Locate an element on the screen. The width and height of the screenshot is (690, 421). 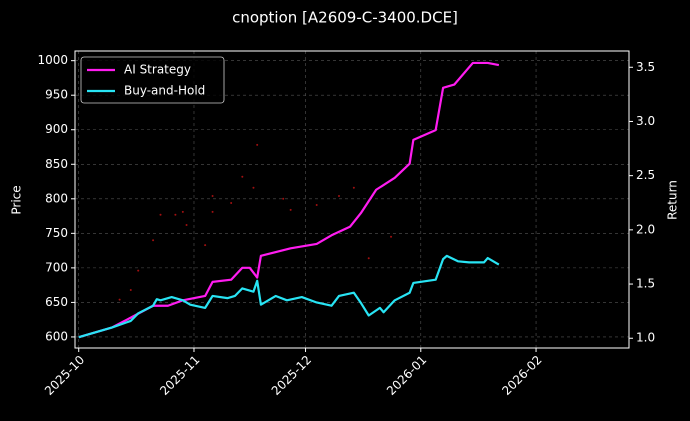
y2-axis-label: Return is located at coordinates (673, 200).